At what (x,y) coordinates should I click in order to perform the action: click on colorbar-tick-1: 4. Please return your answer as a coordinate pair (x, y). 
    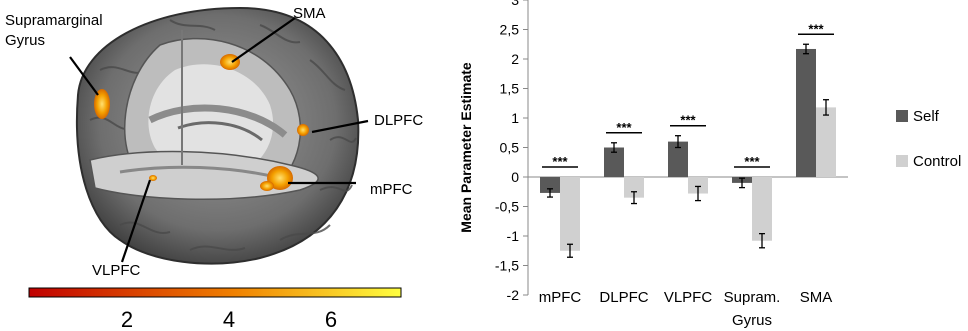
    Looking at the image, I should click on (229, 319).